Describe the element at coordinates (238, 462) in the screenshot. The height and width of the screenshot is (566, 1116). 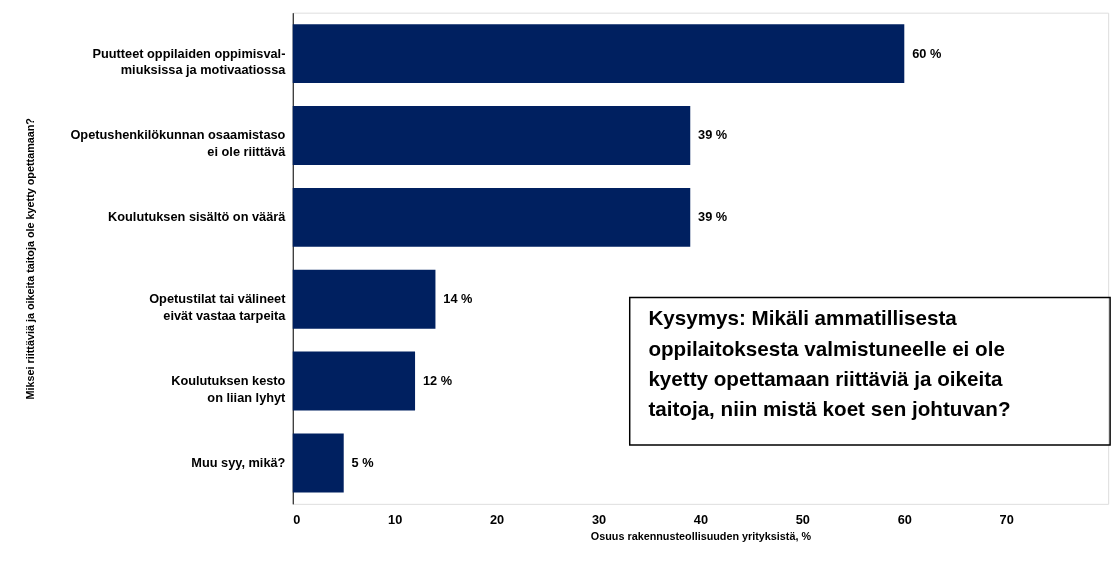
I see `y-tick-label: Muu syy, mikä?` at that location.